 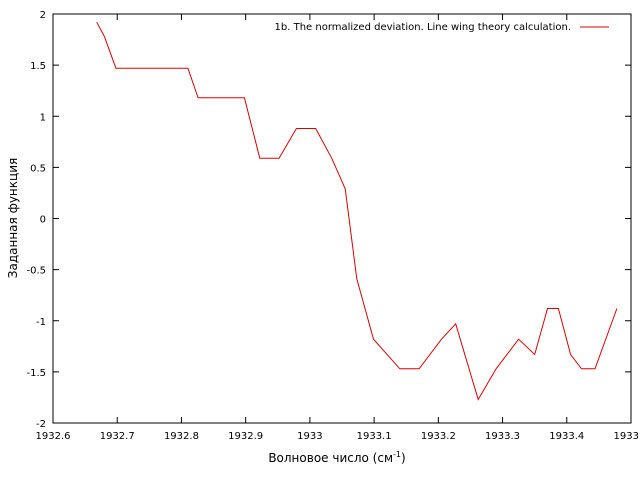 What do you see at coordinates (181, 436) in the screenshot?
I see `x-tick-label: 1932.8` at bounding box center [181, 436].